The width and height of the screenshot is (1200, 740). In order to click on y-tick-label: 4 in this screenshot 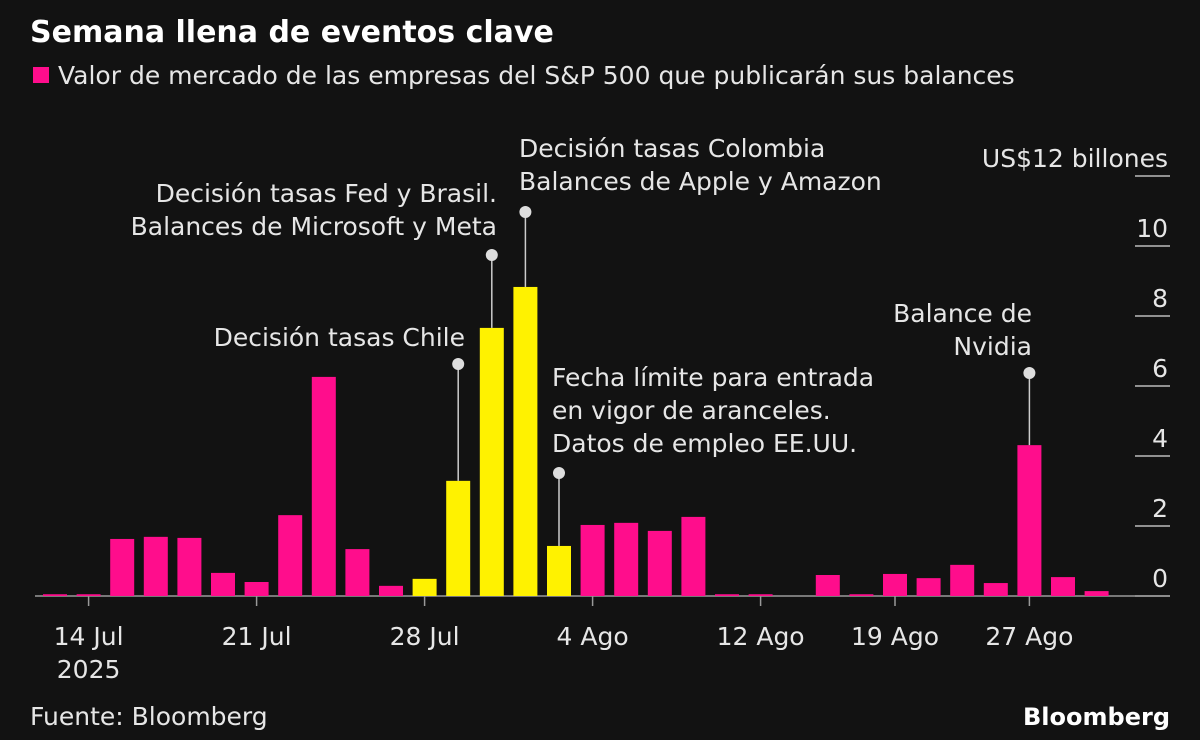, I will do `click(1160, 438)`.